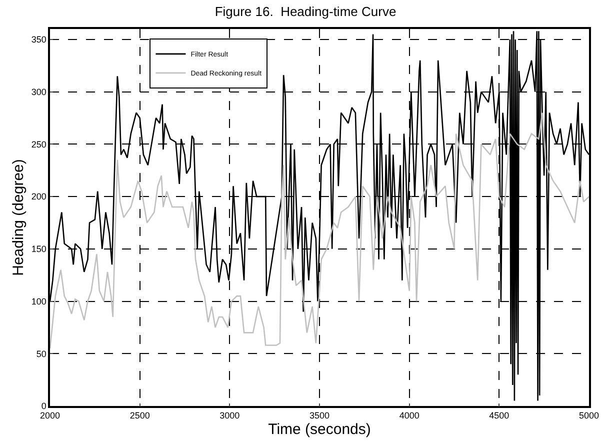 The image size is (611, 448). Describe the element at coordinates (38, 144) in the screenshot. I see `y-tick-label: 250` at that location.